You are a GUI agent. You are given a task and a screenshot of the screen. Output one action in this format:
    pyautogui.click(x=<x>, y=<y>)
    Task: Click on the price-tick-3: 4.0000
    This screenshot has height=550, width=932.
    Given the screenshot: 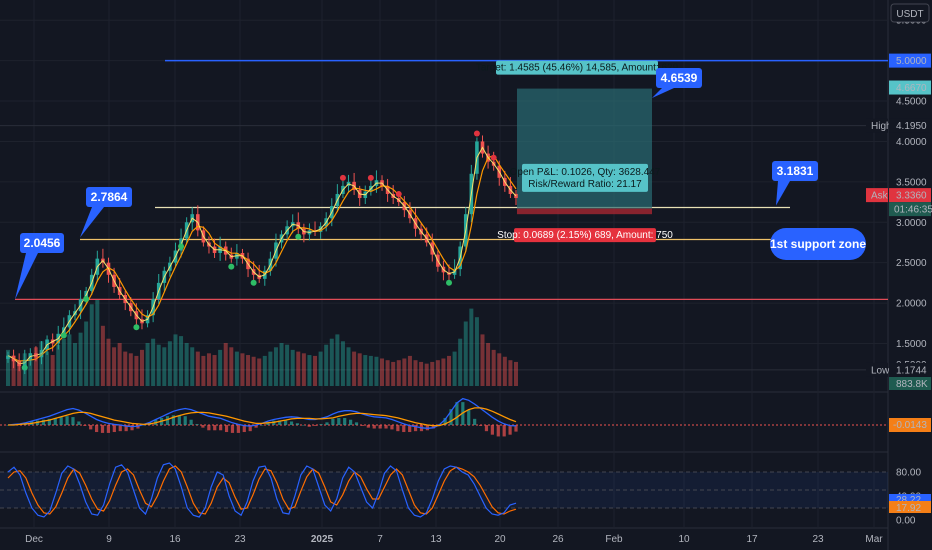 What is the action you would take?
    pyautogui.click(x=911, y=142)
    